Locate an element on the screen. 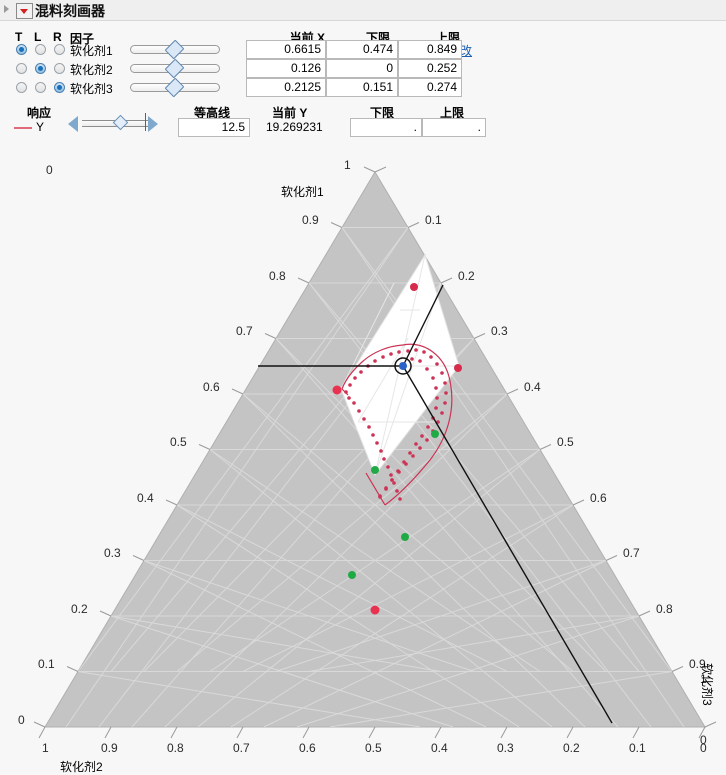 The height and width of the screenshot is (775, 726). crosshair-line-upper is located at coordinates (423, 325).